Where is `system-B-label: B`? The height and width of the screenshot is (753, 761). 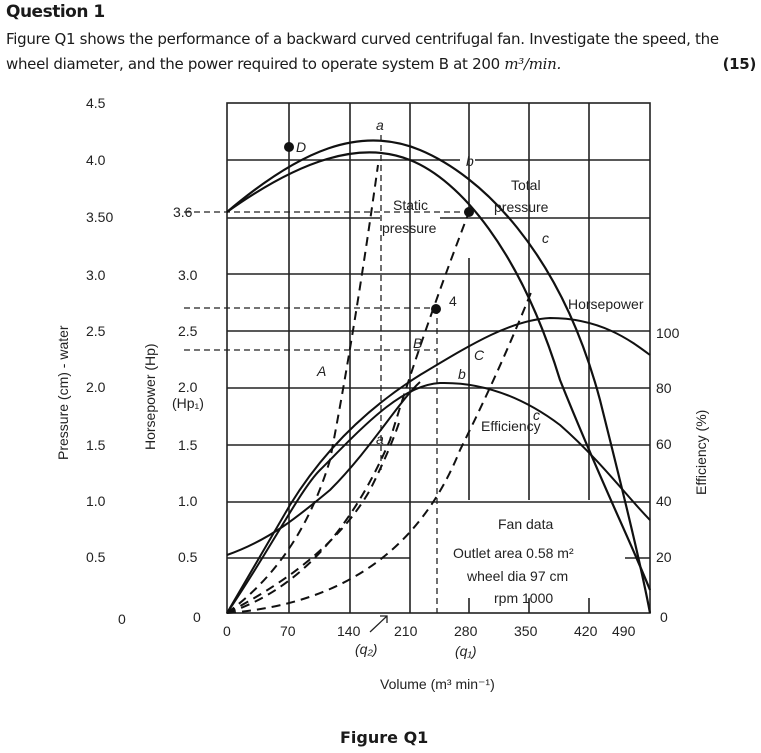
system-B-label: B is located at coordinates (417, 343).